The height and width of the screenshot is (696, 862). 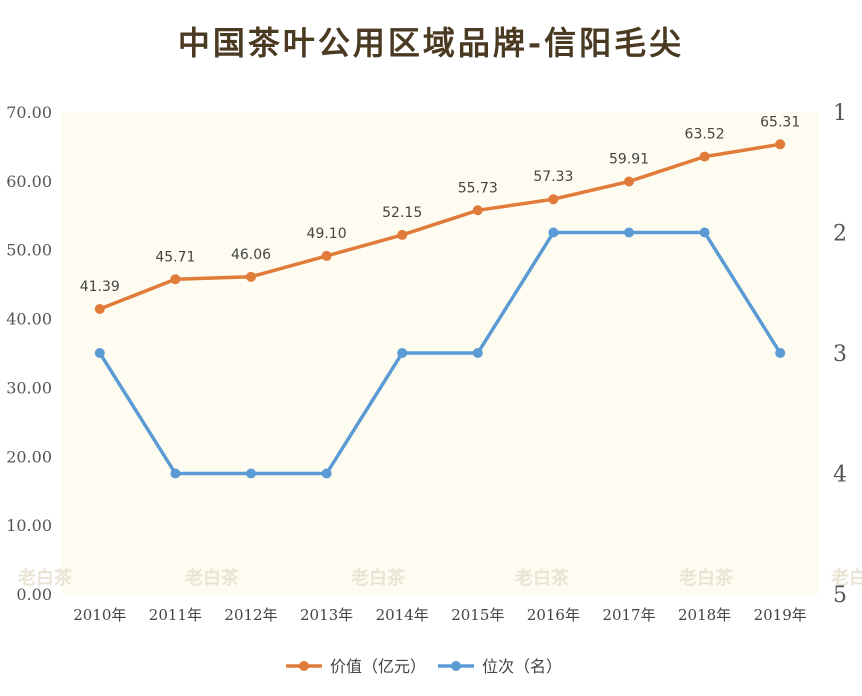 I want to click on y-right-axis: 1 2 3 4 5, so click(x=840, y=354).